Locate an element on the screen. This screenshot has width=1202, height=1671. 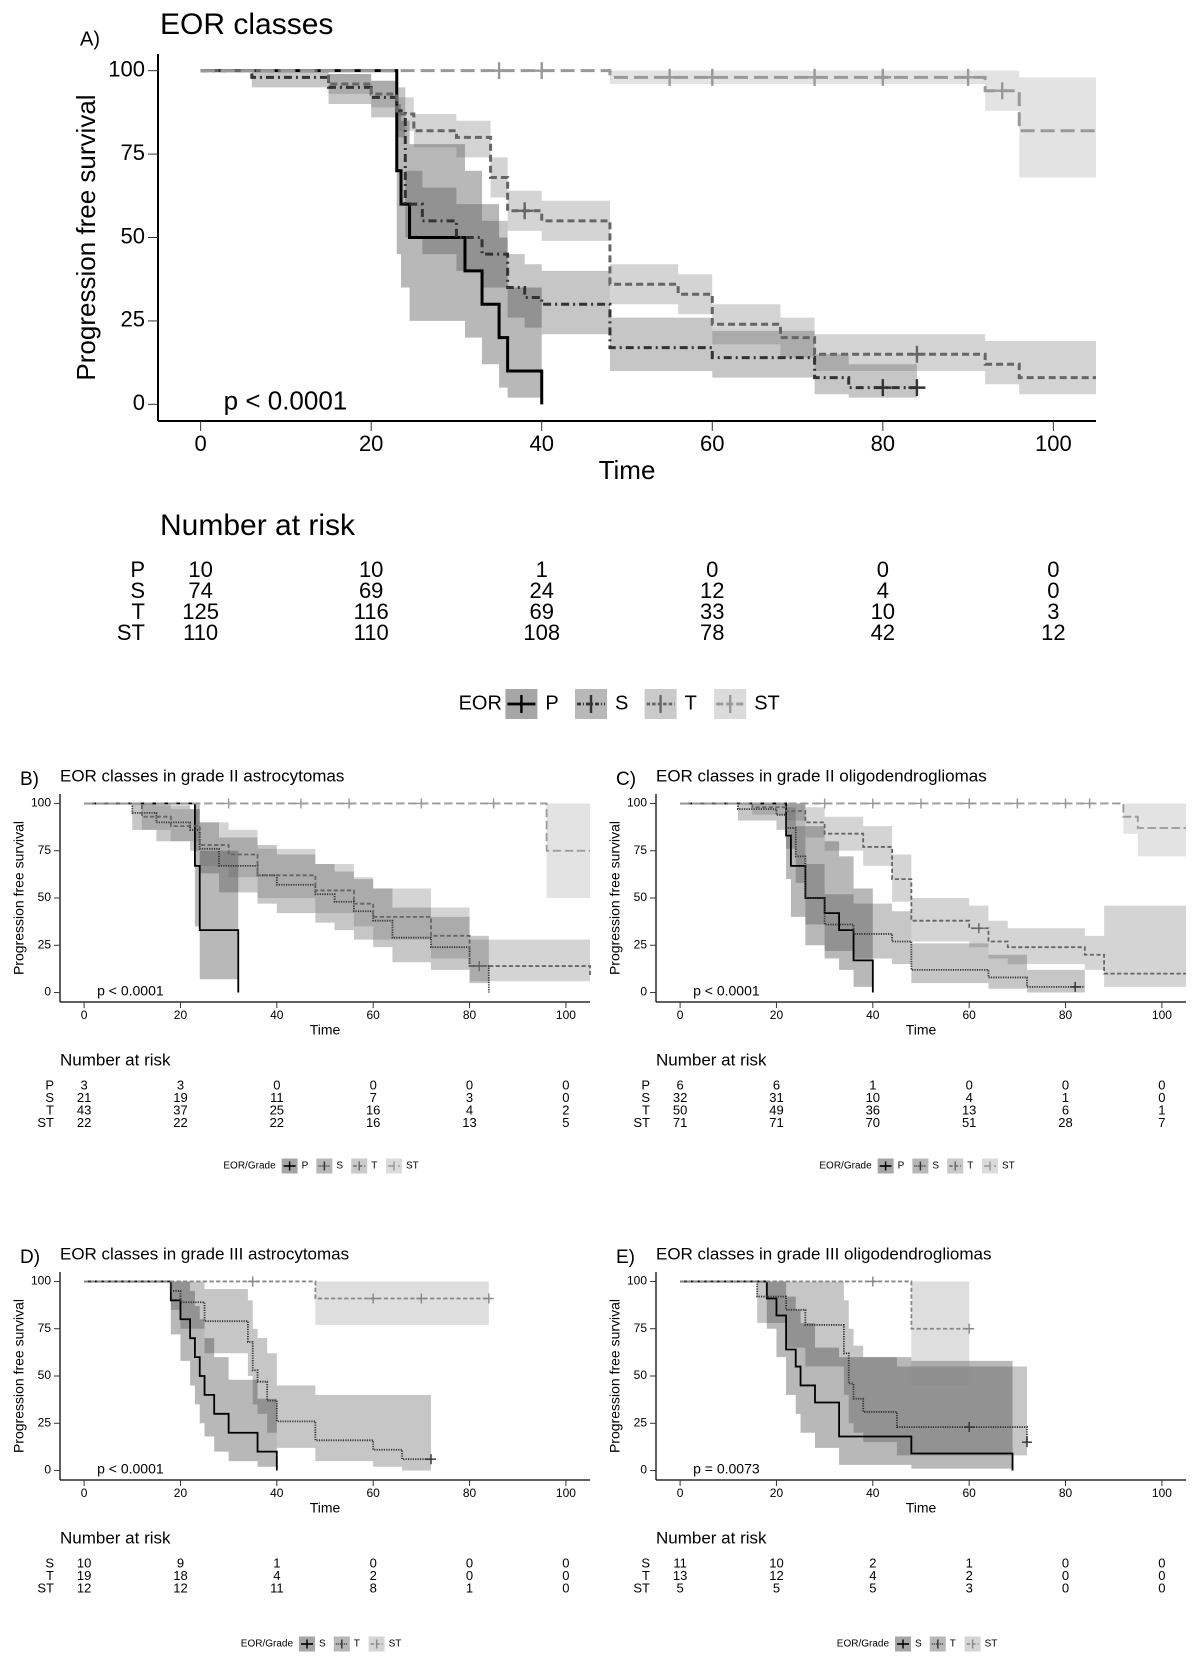
risk-count: 110 is located at coordinates (371, 632).